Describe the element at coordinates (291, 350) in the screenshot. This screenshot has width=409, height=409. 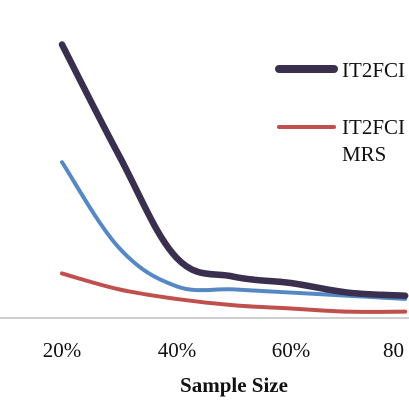
I see `x-tick-label-60: 60%` at that location.